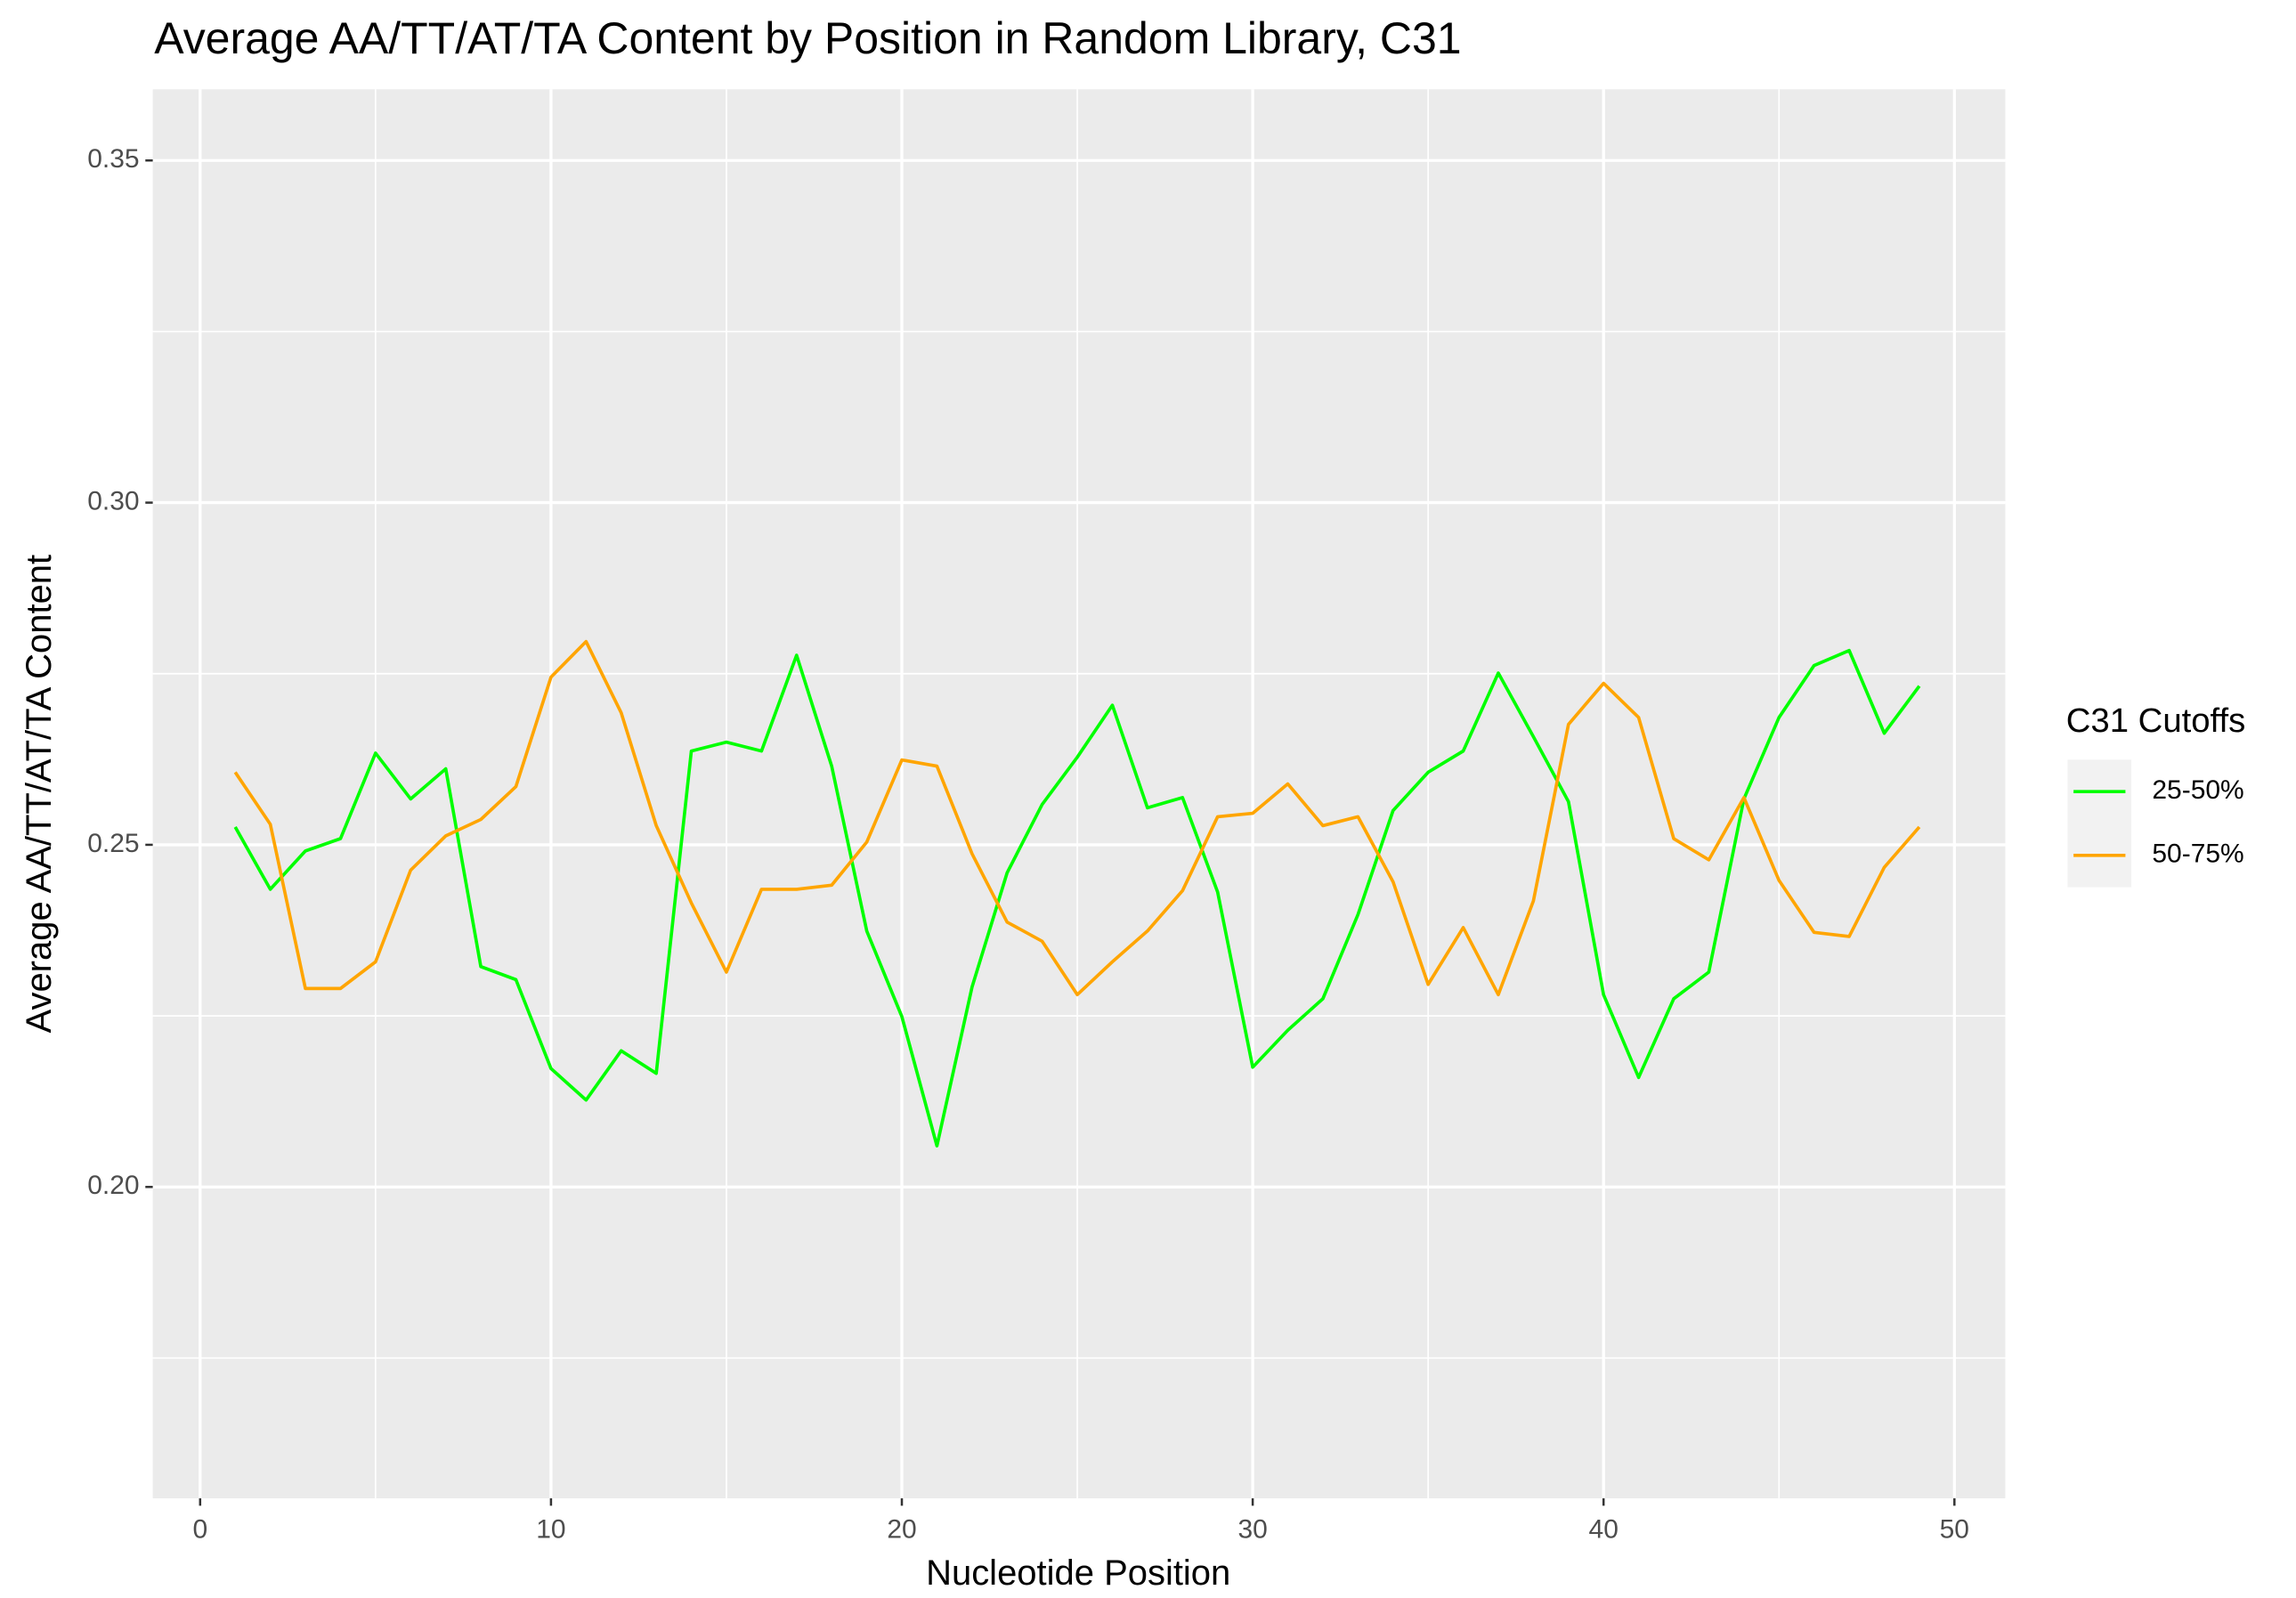  Describe the element at coordinates (1604, 1530) in the screenshot. I see `x-tick-label: 40` at that location.